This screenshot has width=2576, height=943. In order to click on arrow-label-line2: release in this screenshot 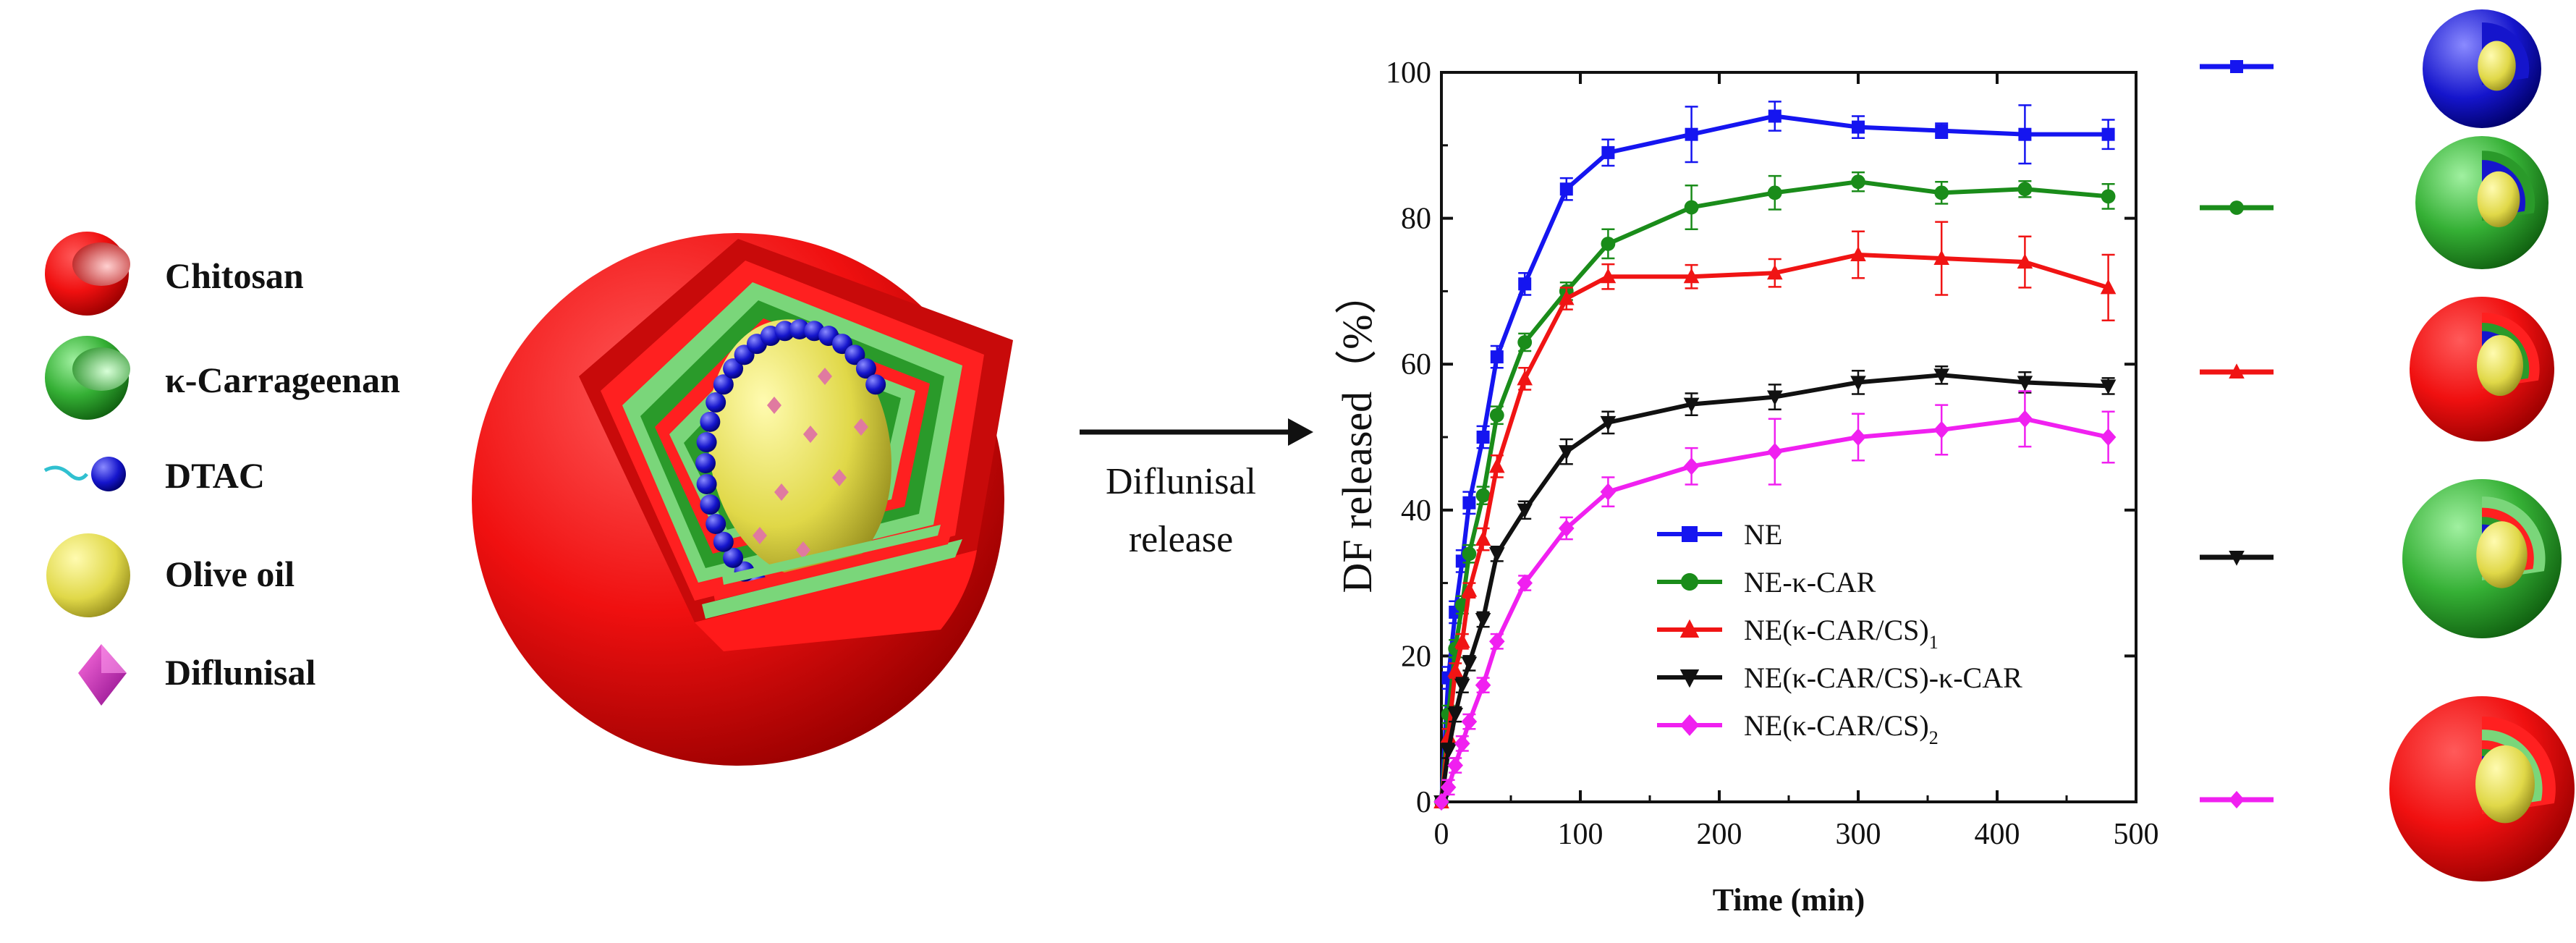, I will do `click(1181, 540)`.